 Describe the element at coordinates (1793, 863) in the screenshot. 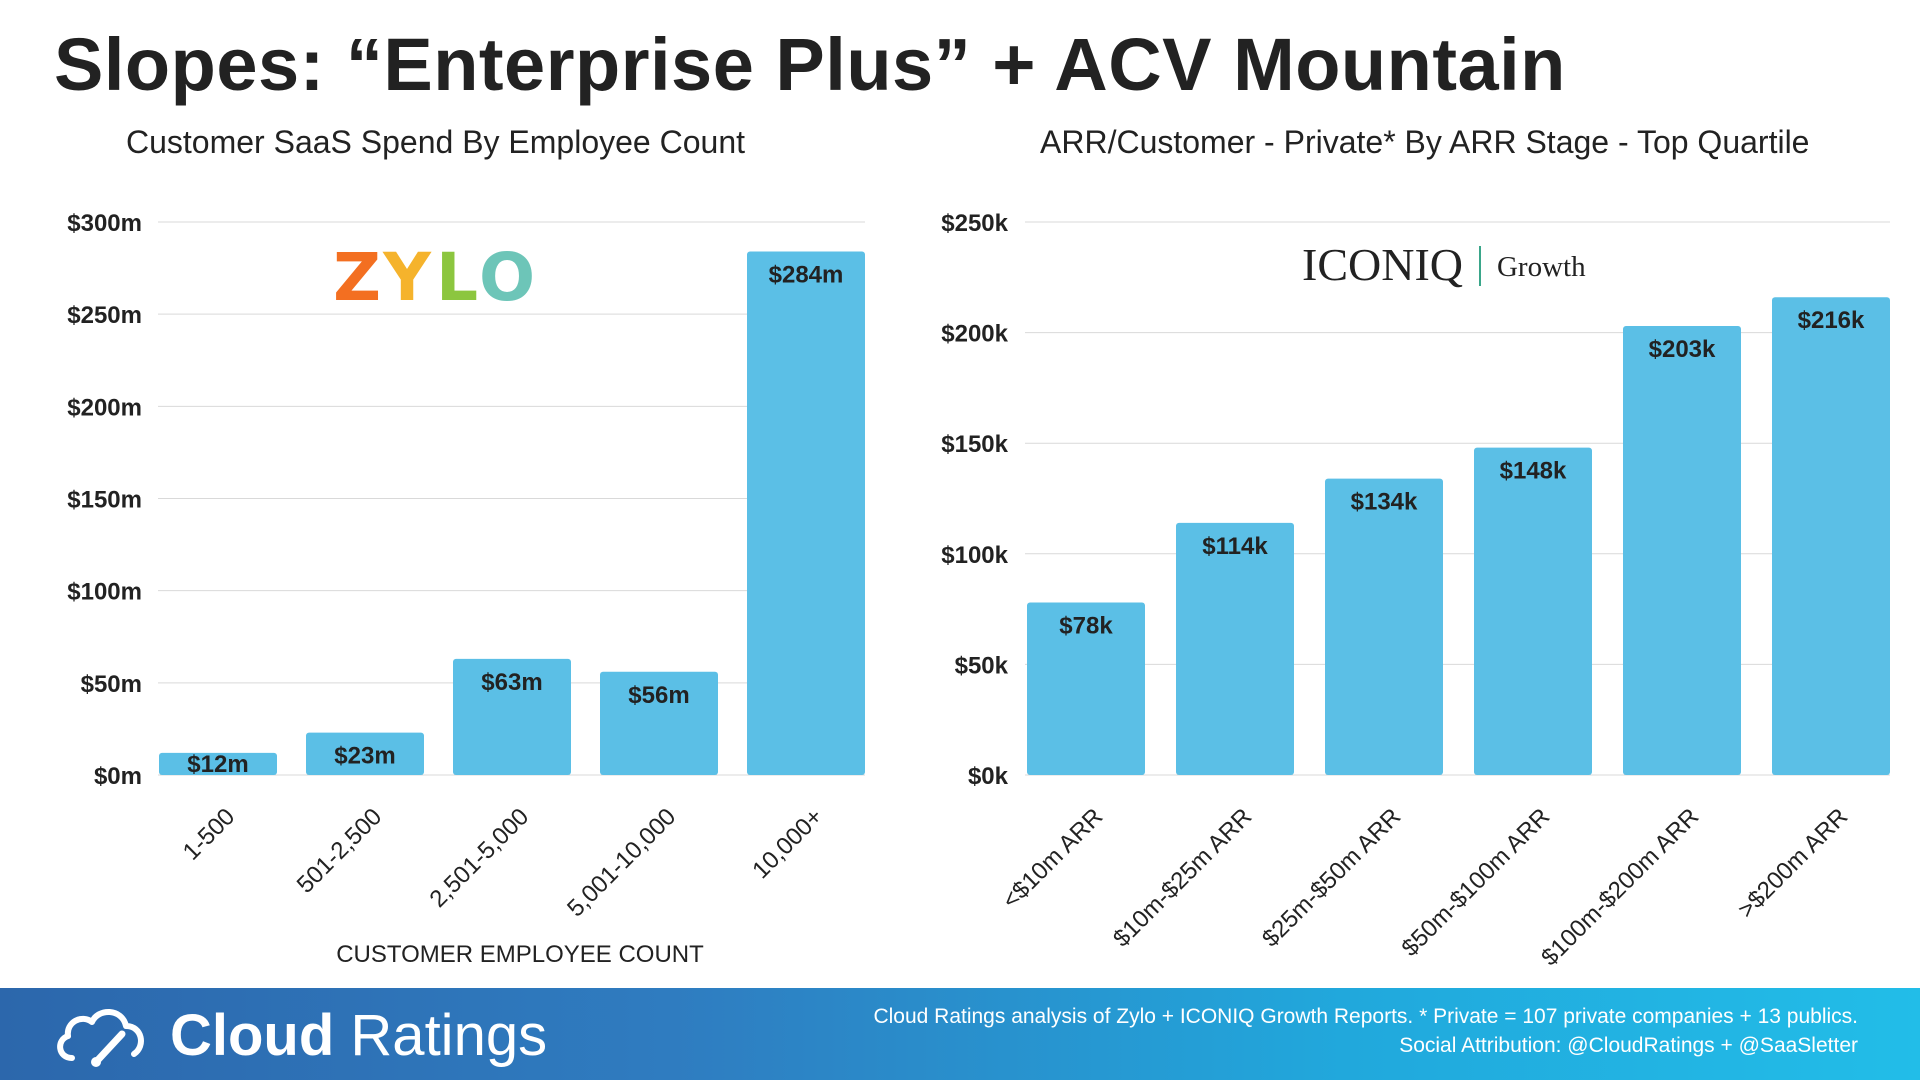

I see `category-label: >$200m ARR` at that location.